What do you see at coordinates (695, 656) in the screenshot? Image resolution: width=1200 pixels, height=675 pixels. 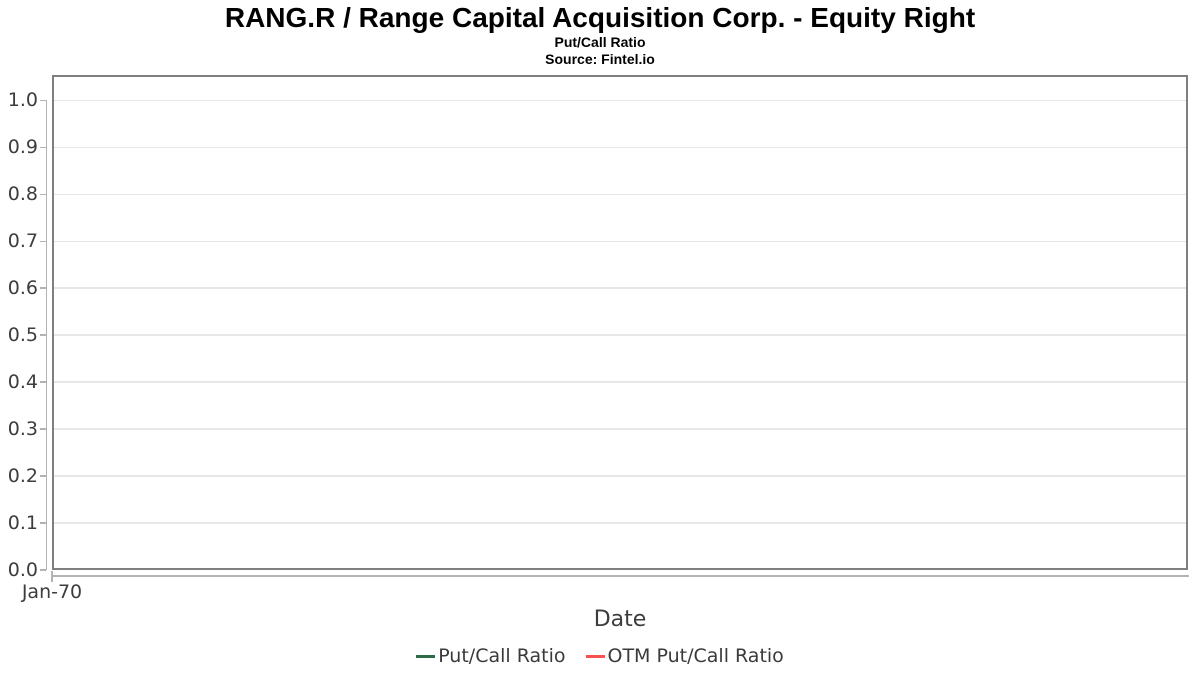 I see `legend-label-otm-put-call-ratio: OTM Put/Call Ratio` at bounding box center [695, 656].